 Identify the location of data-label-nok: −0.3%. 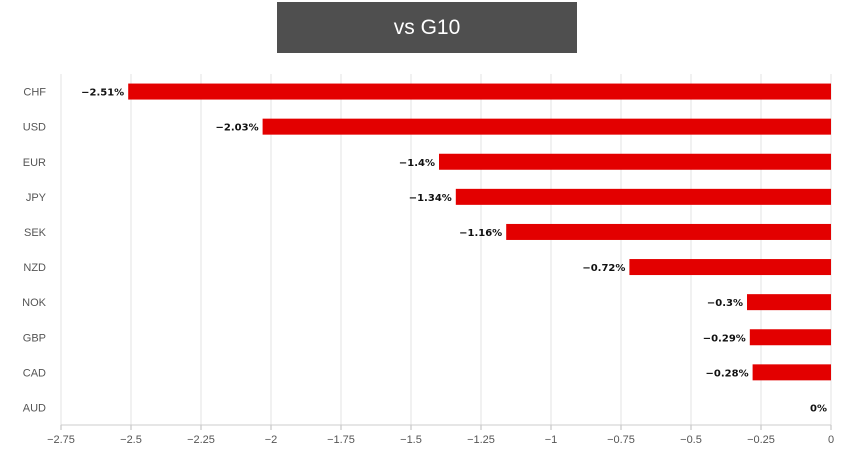
(725, 303).